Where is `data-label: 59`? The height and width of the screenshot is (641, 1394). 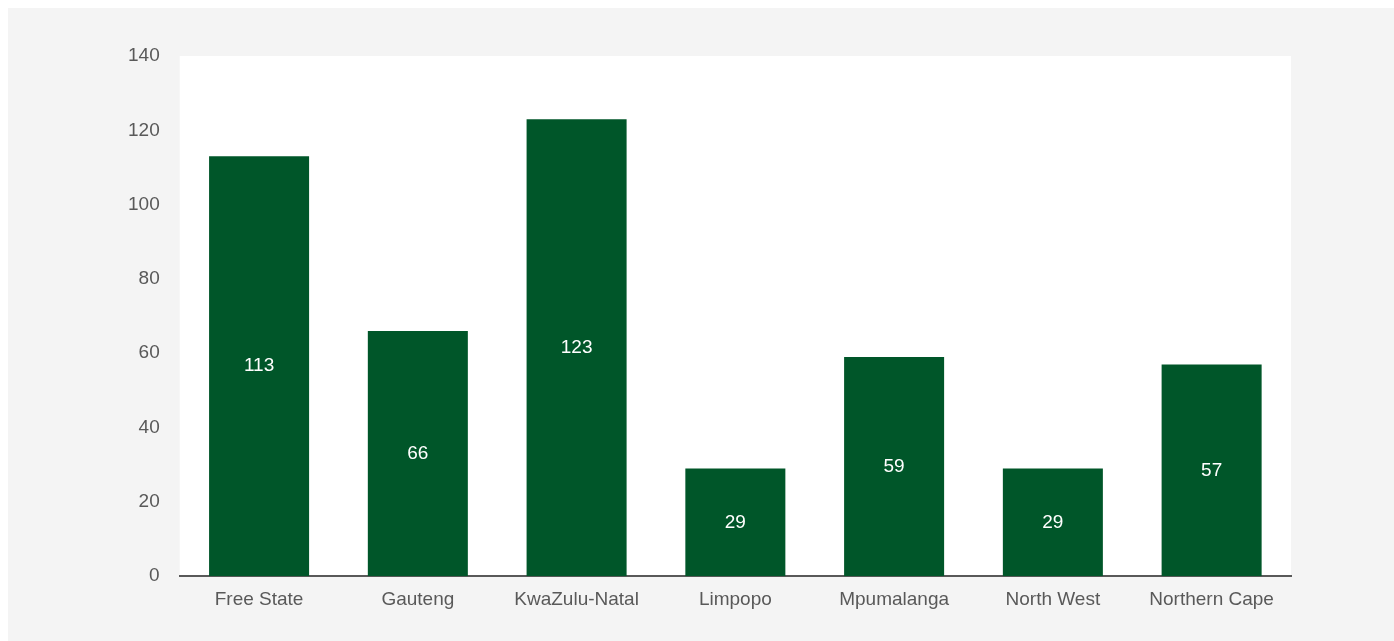 data-label: 59 is located at coordinates (894, 465).